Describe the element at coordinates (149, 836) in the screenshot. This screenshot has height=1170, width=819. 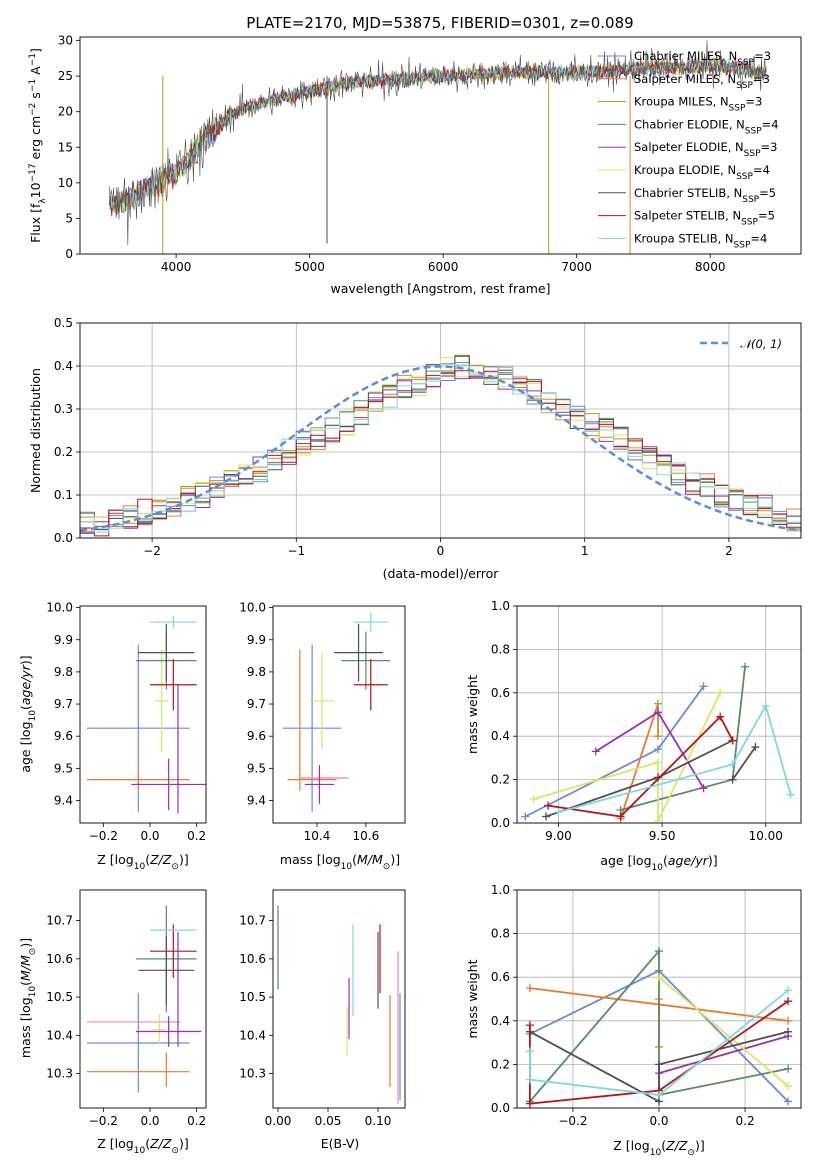
I see `age-z-xtick-label: 0.0` at that location.